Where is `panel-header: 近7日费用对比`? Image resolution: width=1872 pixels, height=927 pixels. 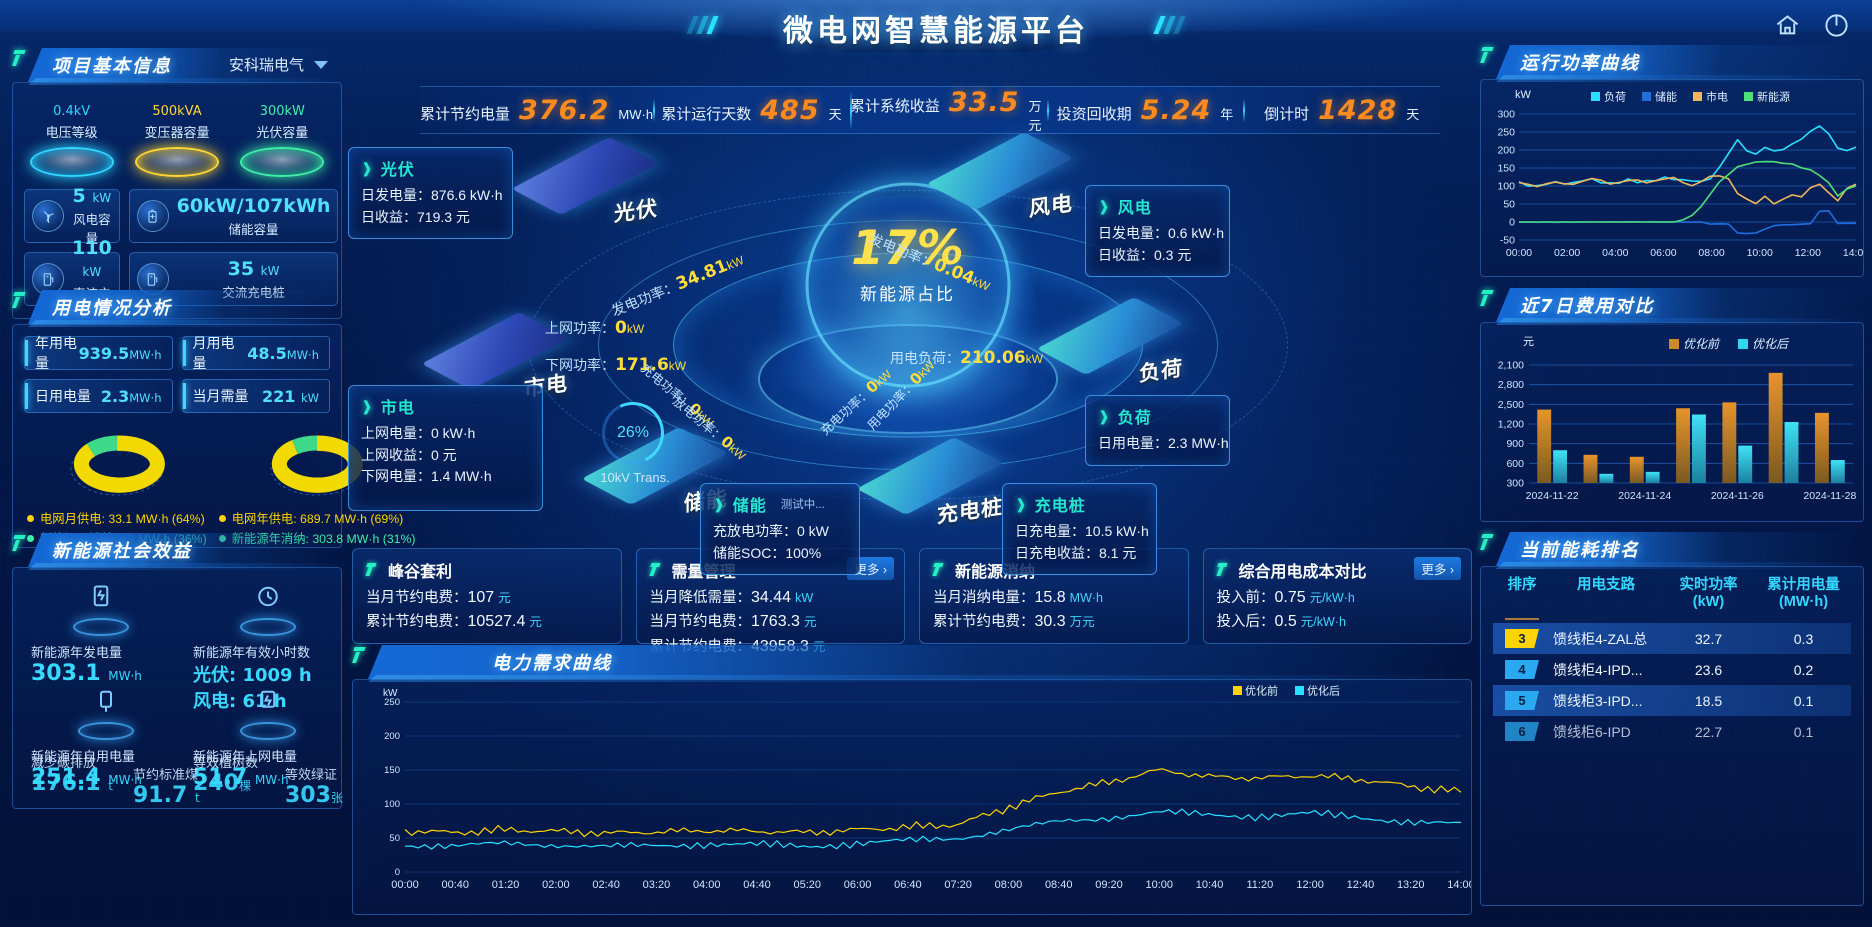
panel-header: 近7日费用对比 is located at coordinates (1672, 306).